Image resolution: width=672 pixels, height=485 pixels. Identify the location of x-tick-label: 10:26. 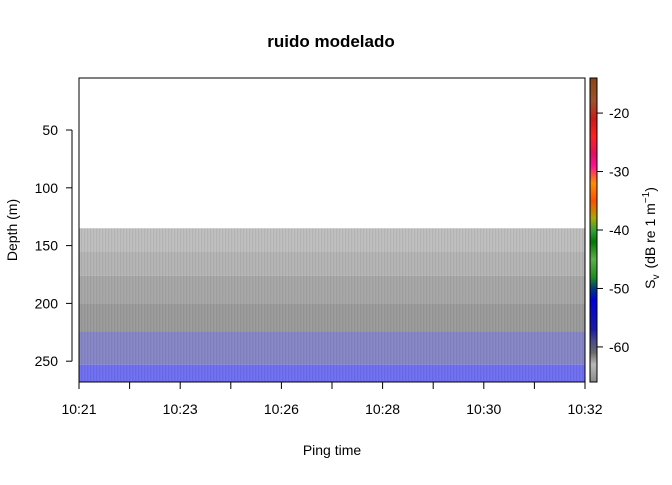
(281, 409).